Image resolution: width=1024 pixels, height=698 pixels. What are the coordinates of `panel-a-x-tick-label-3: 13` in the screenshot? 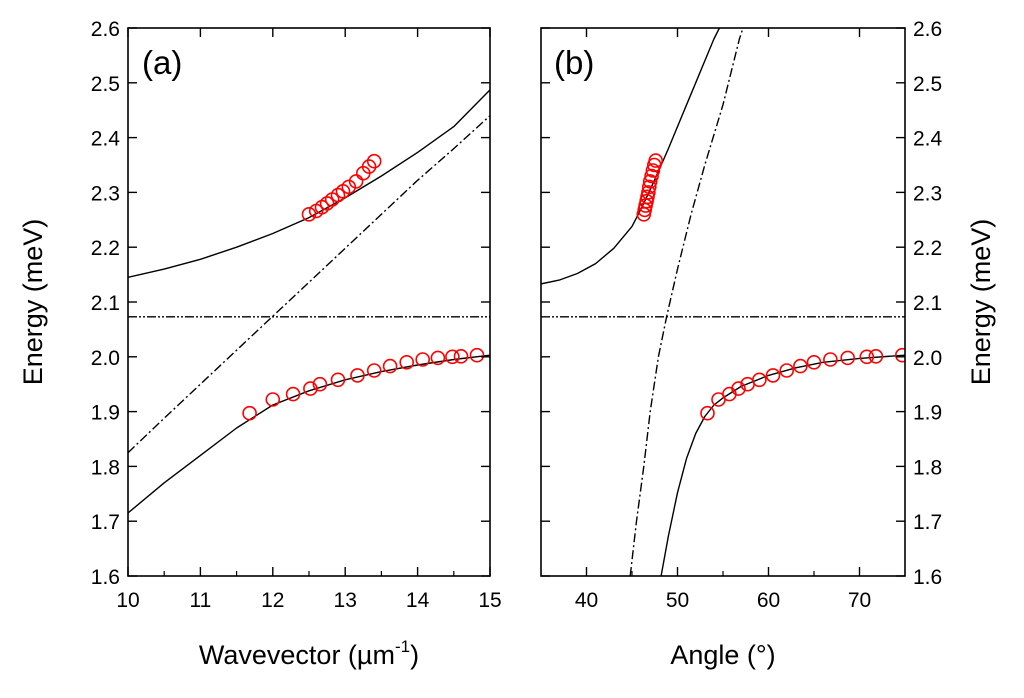 It's located at (345, 600).